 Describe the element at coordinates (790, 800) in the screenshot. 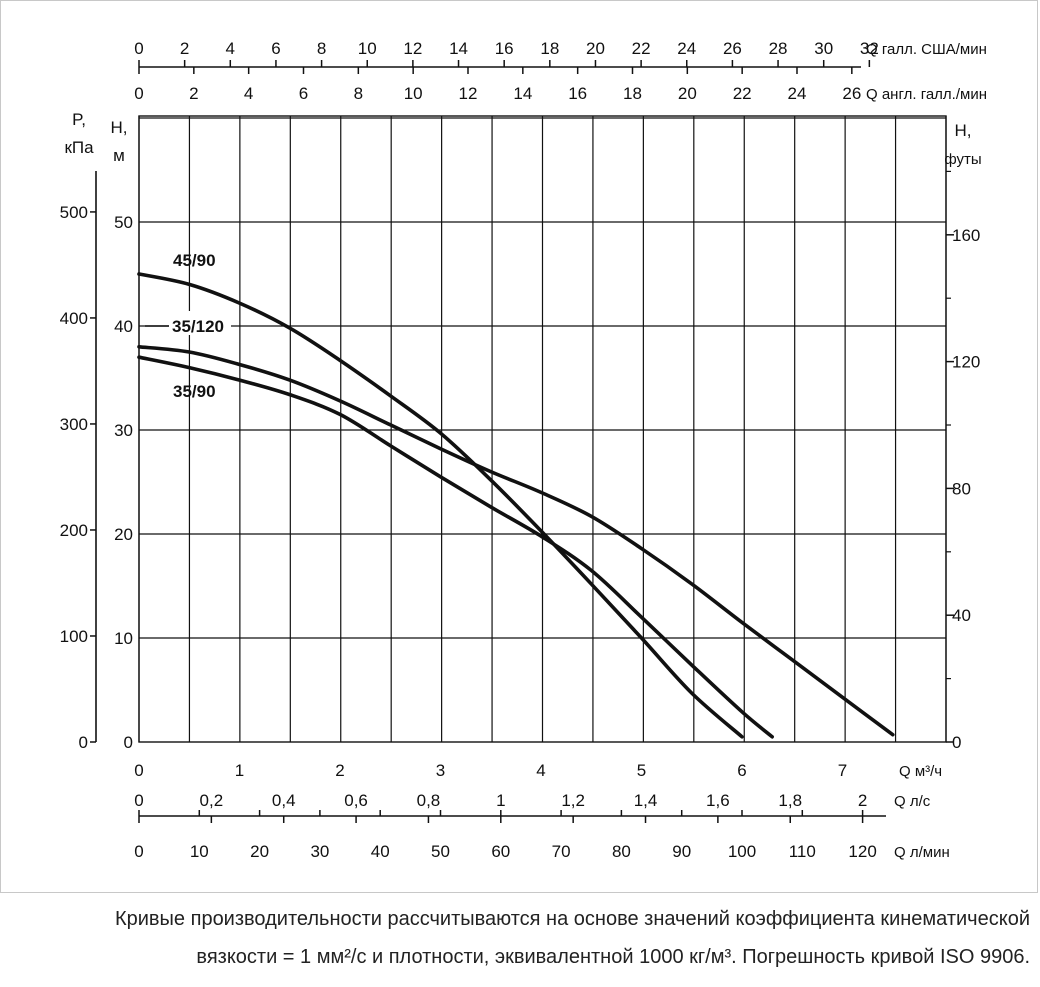

I see `tick-label-flow-ls: 1,8` at that location.